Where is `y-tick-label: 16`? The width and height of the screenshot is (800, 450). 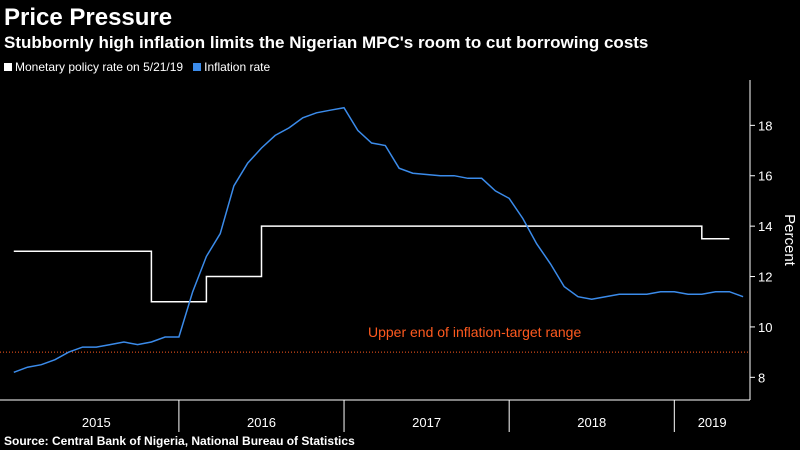 y-tick-label: 16 is located at coordinates (765, 176).